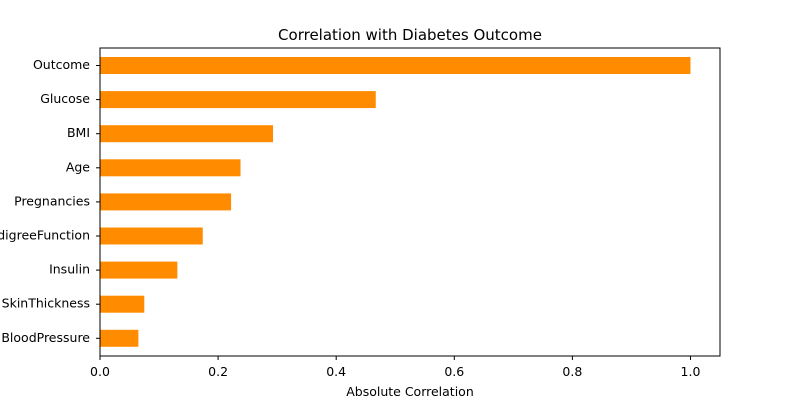 This screenshot has height=400, width=800. Describe the element at coordinates (65, 98) in the screenshot. I see `y-tick-label-glucose: Glucose` at that location.